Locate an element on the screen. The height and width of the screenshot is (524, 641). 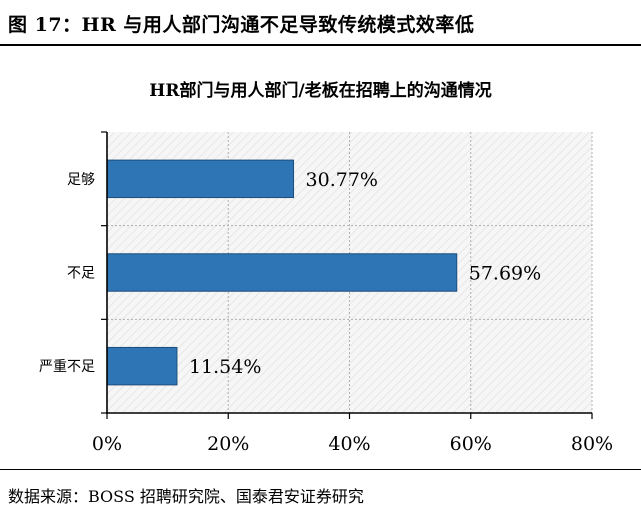
category-label: 不足 is located at coordinates (81, 274).